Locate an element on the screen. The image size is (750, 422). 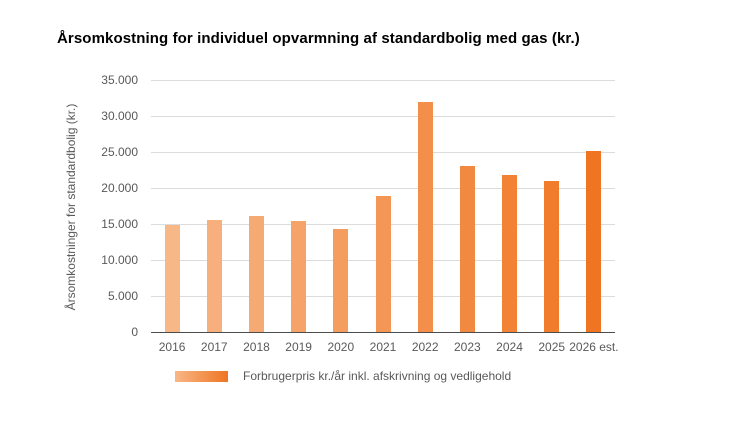
x-axis-line is located at coordinates (383, 332).